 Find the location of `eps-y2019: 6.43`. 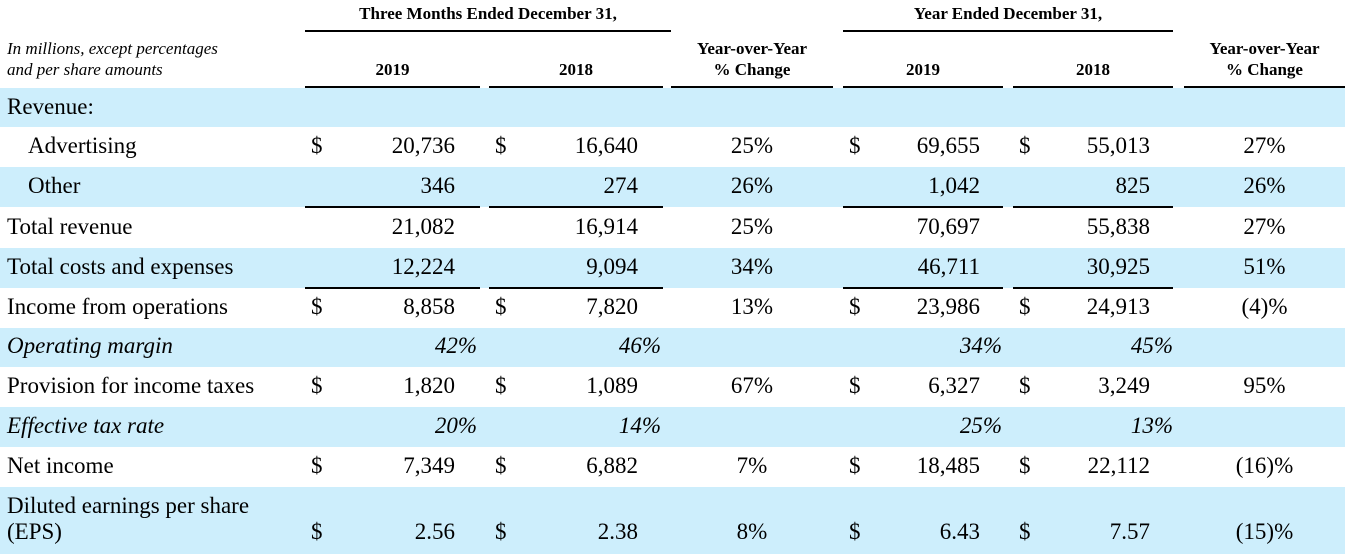

eps-y2019: 6.43 is located at coordinates (959, 531).